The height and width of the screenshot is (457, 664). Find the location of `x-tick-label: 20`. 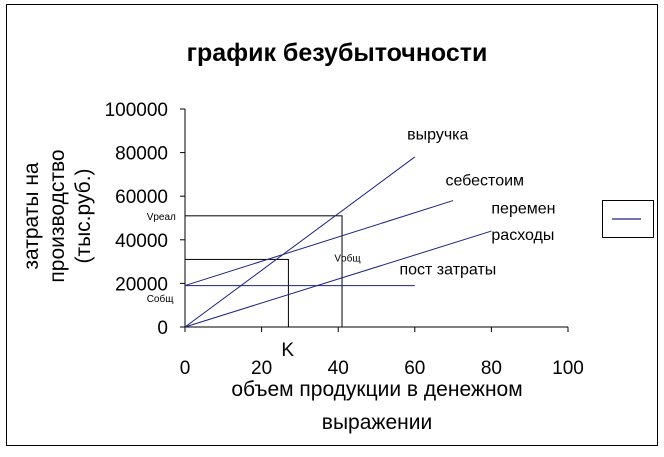

x-tick-label: 20 is located at coordinates (261, 368).